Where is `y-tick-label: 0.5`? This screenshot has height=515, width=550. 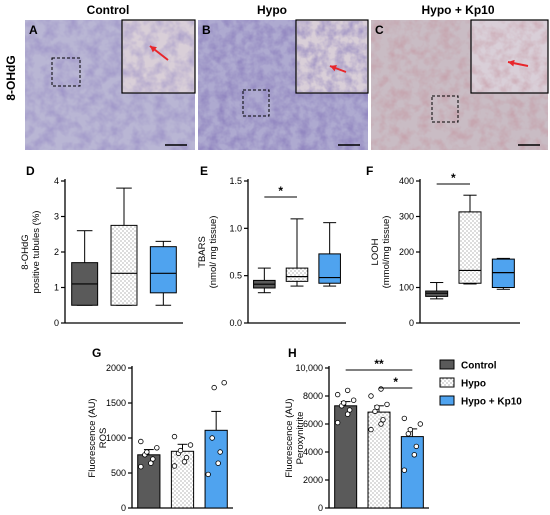
y-tick-label: 0.5 is located at coordinates (235, 276).